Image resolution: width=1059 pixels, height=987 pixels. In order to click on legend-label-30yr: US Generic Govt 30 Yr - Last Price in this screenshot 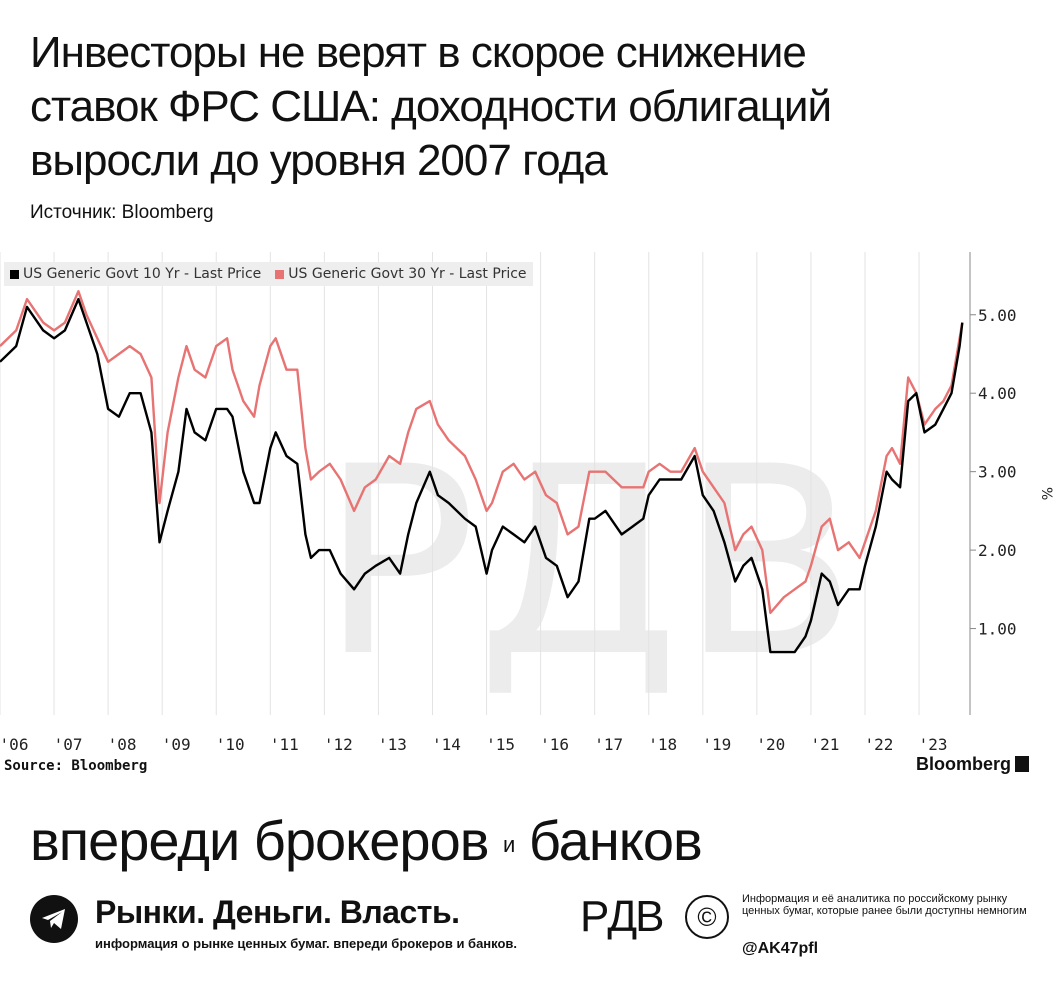, I will do `click(407, 274)`.